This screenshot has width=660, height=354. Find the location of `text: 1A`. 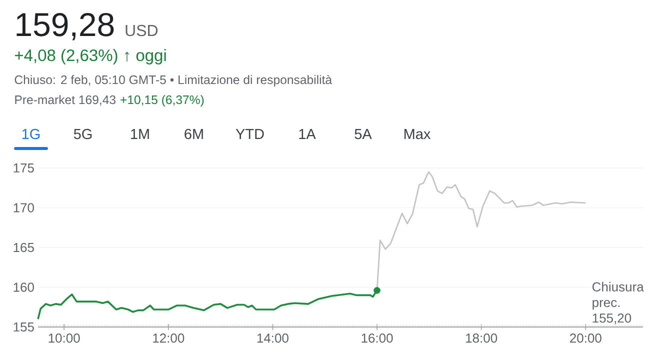

text: 1A is located at coordinates (307, 134).